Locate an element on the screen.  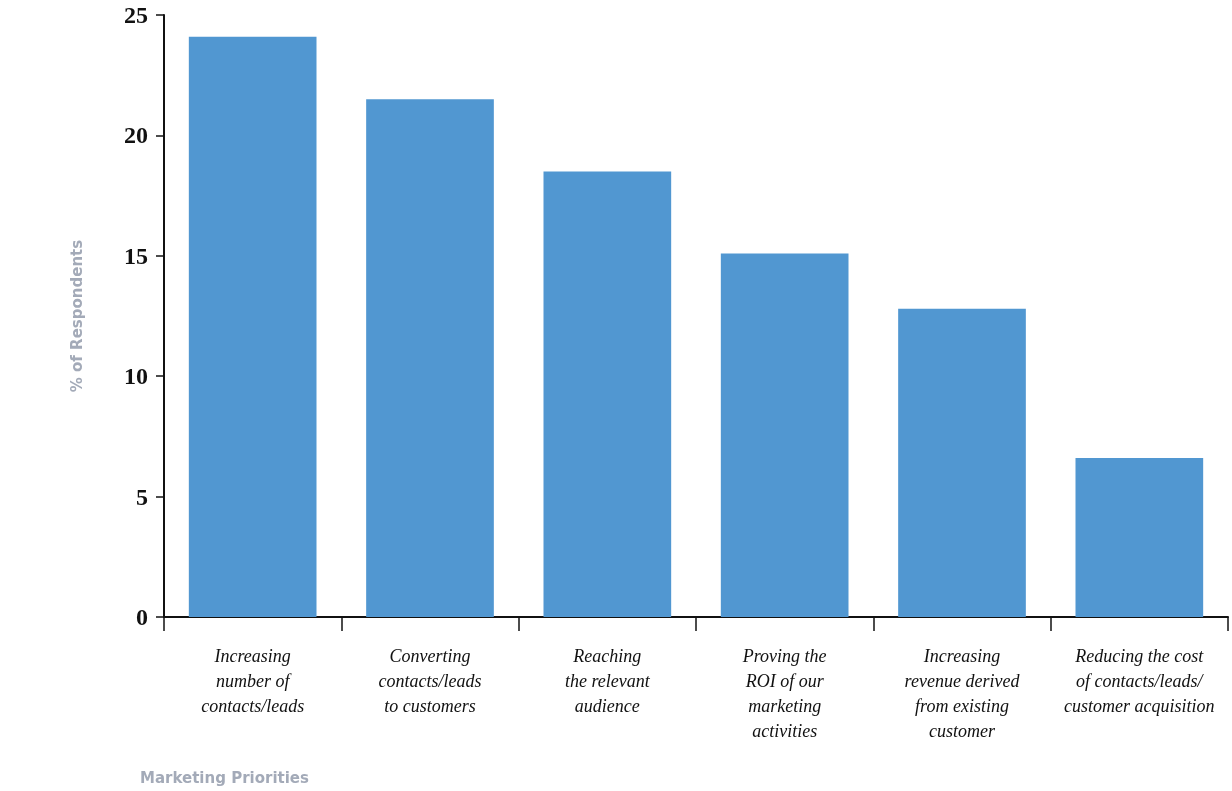
y-tick-label: 0 is located at coordinates (142, 617).